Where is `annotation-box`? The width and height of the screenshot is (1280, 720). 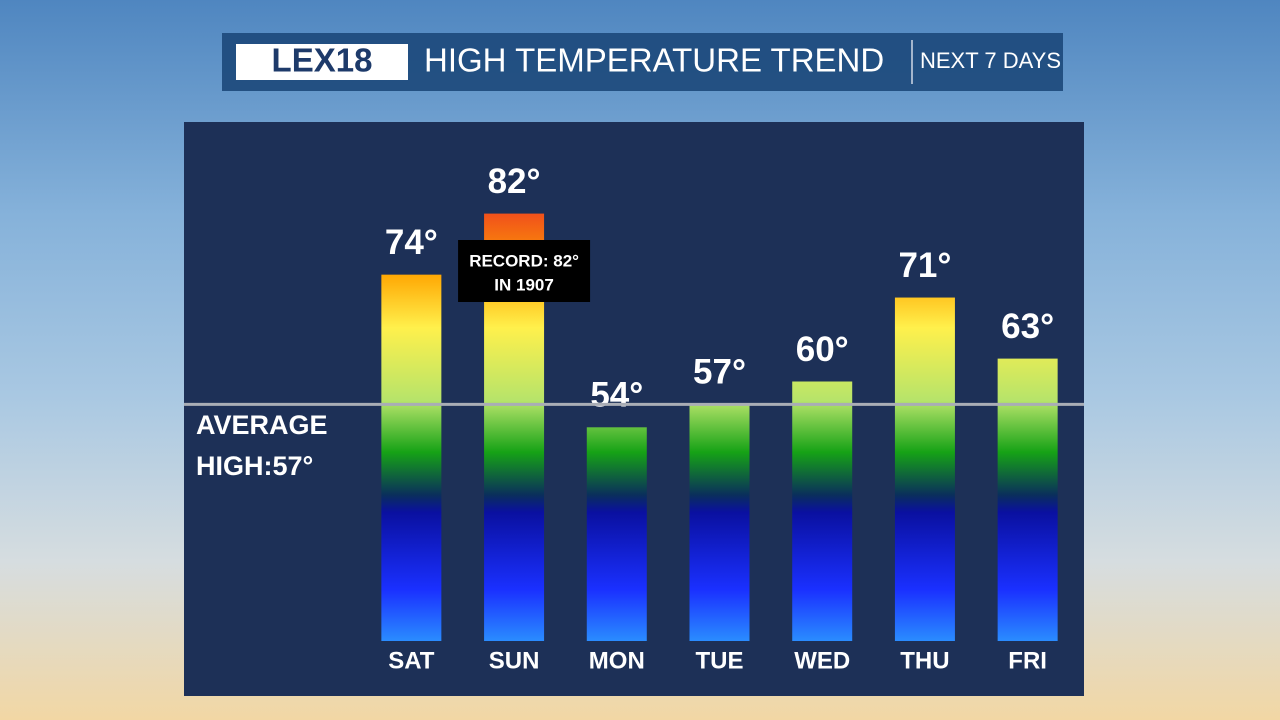
annotation-box is located at coordinates (524, 271).